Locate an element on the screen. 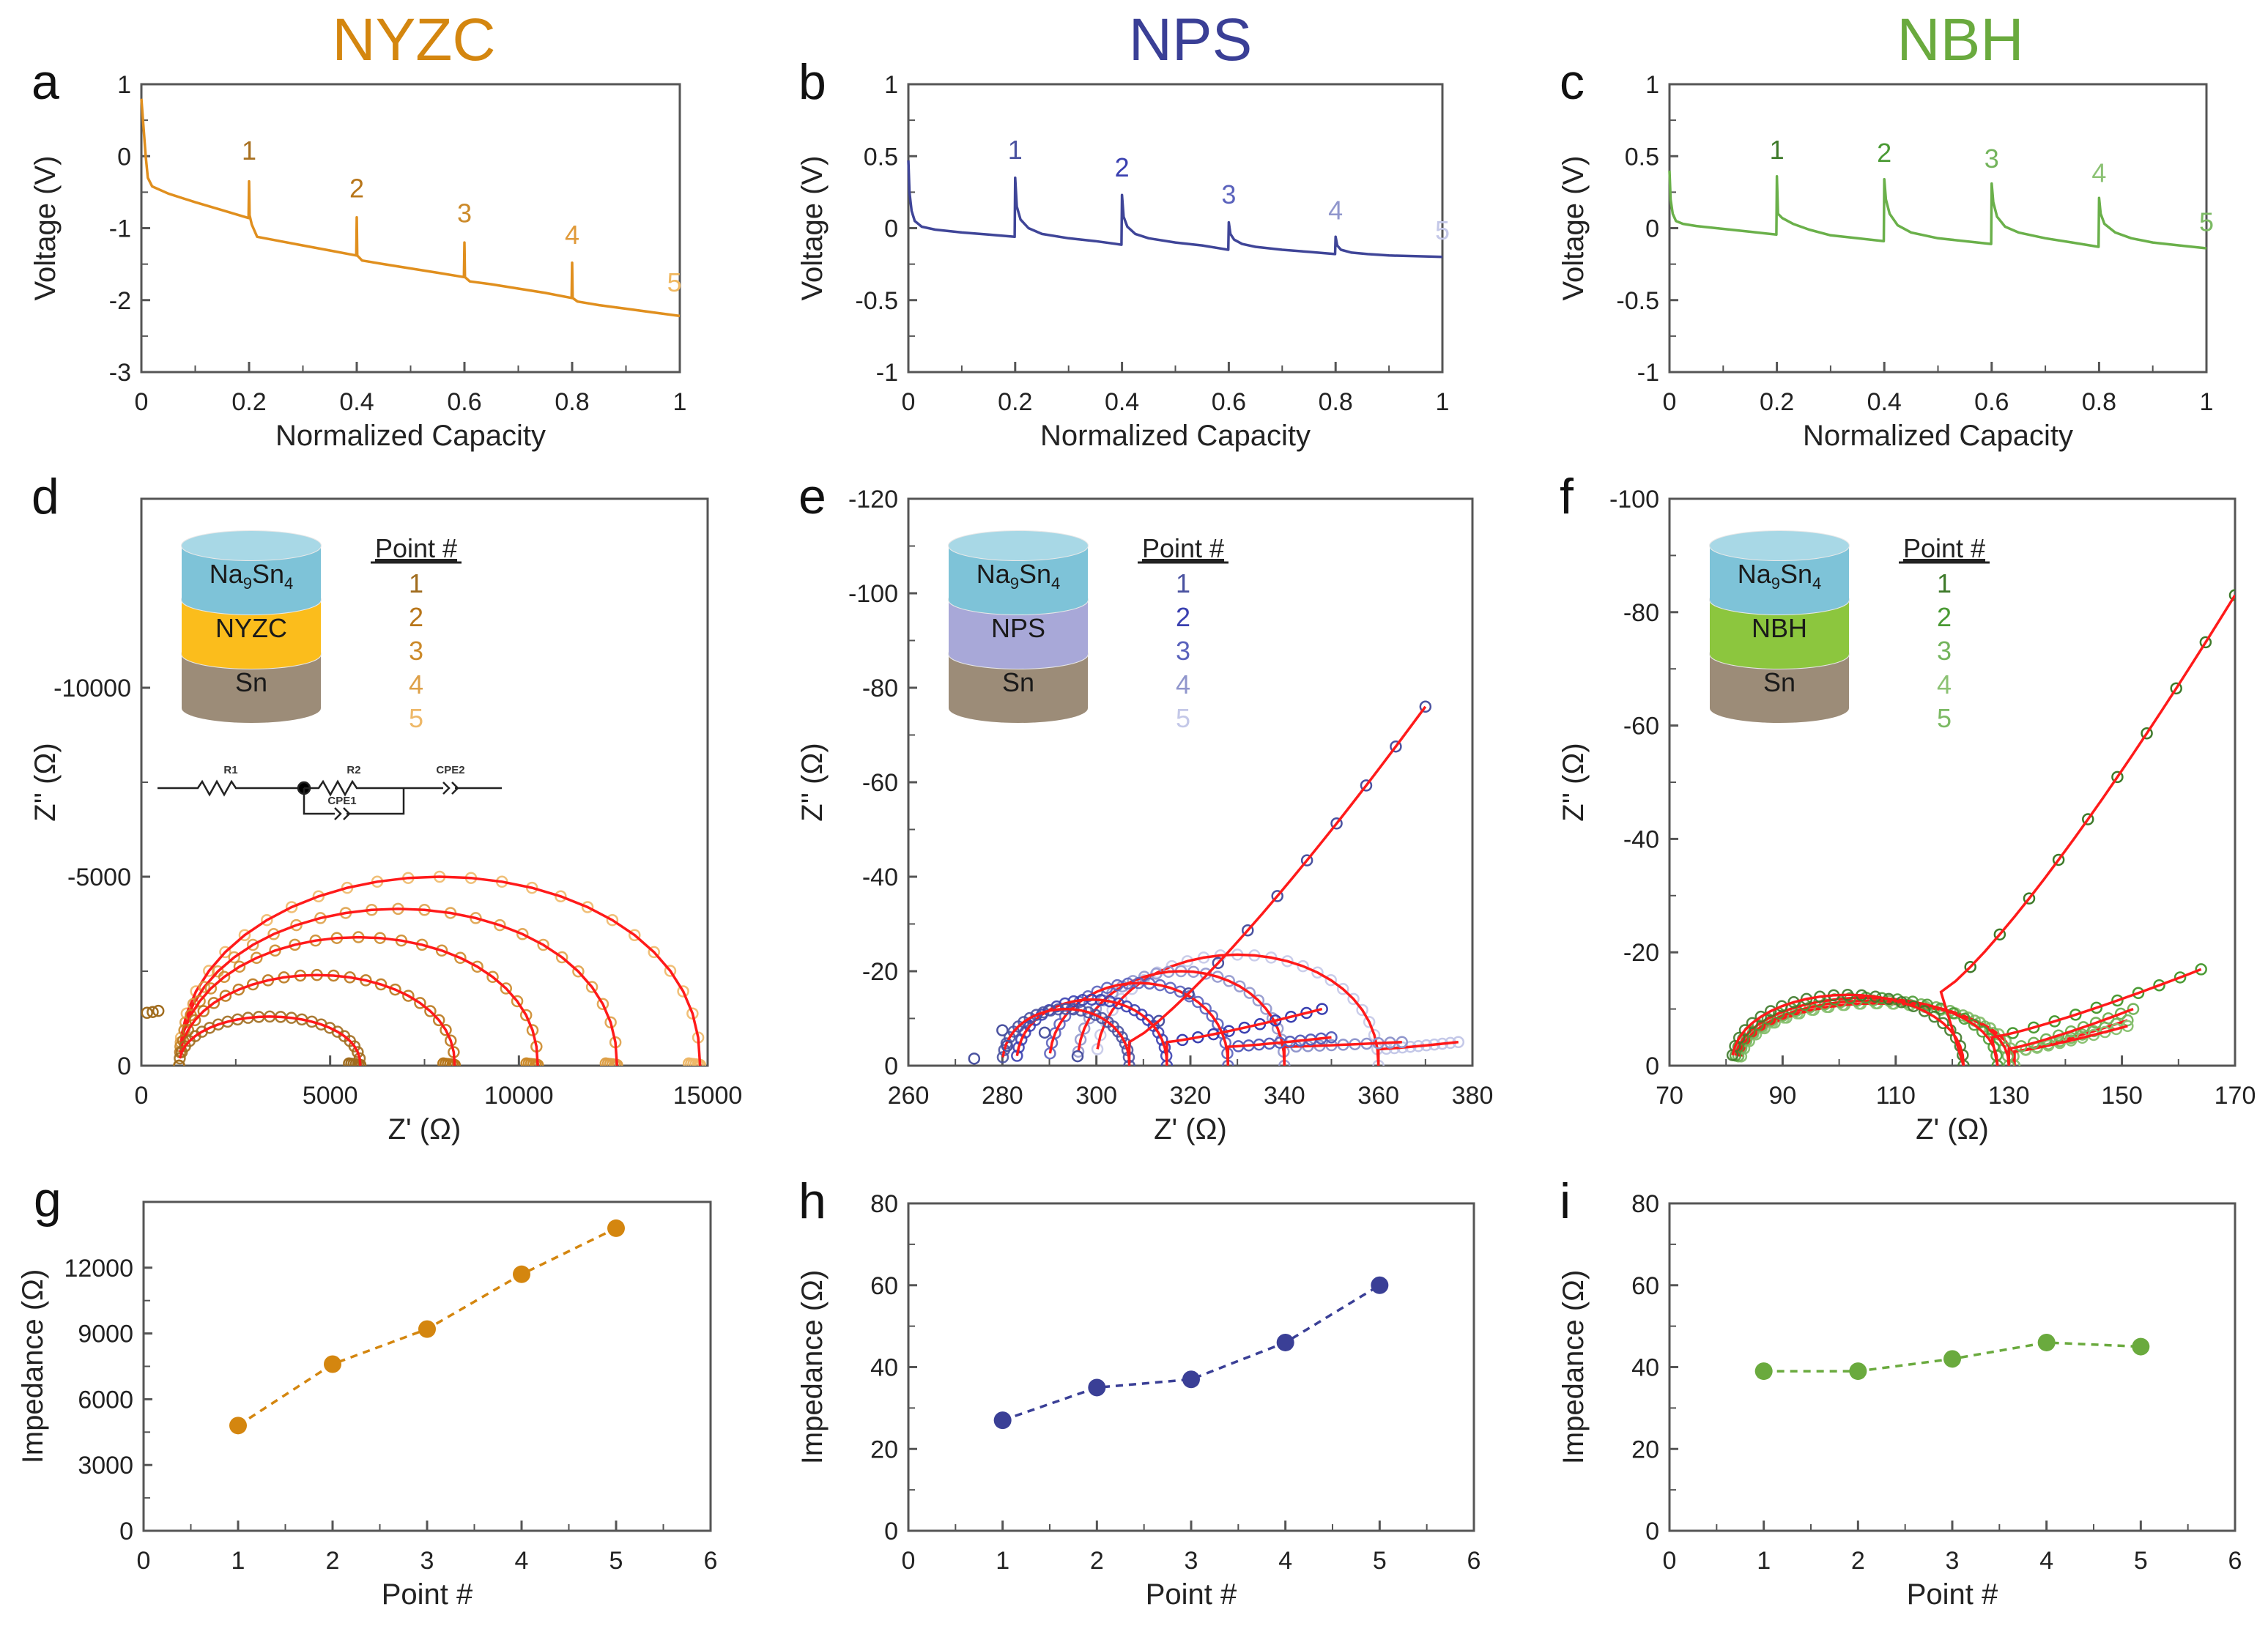 This screenshot has width=2268, height=1626. voltage-curve is located at coordinates (1937, 210).